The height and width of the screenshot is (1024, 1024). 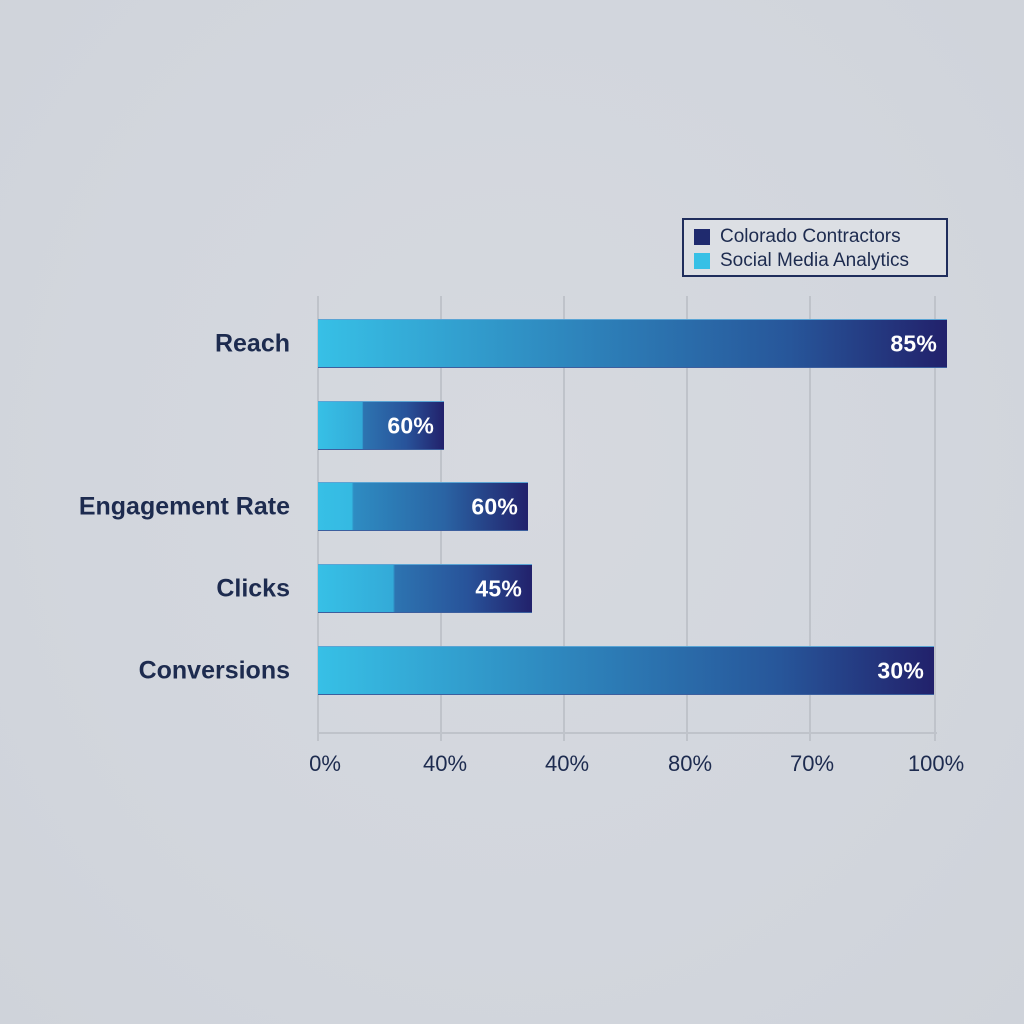 What do you see at coordinates (815, 260) in the screenshot?
I see `legend-label: Social Media Analytics` at bounding box center [815, 260].